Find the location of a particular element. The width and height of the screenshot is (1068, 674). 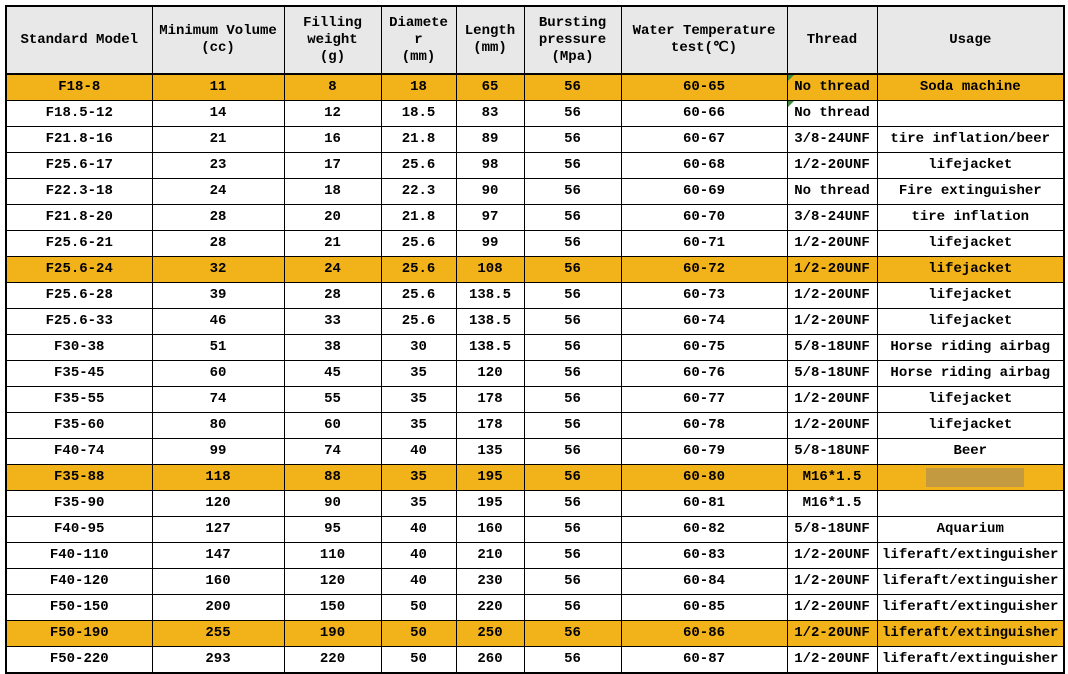

cell-water-temperature: 60-75 is located at coordinates (704, 347).